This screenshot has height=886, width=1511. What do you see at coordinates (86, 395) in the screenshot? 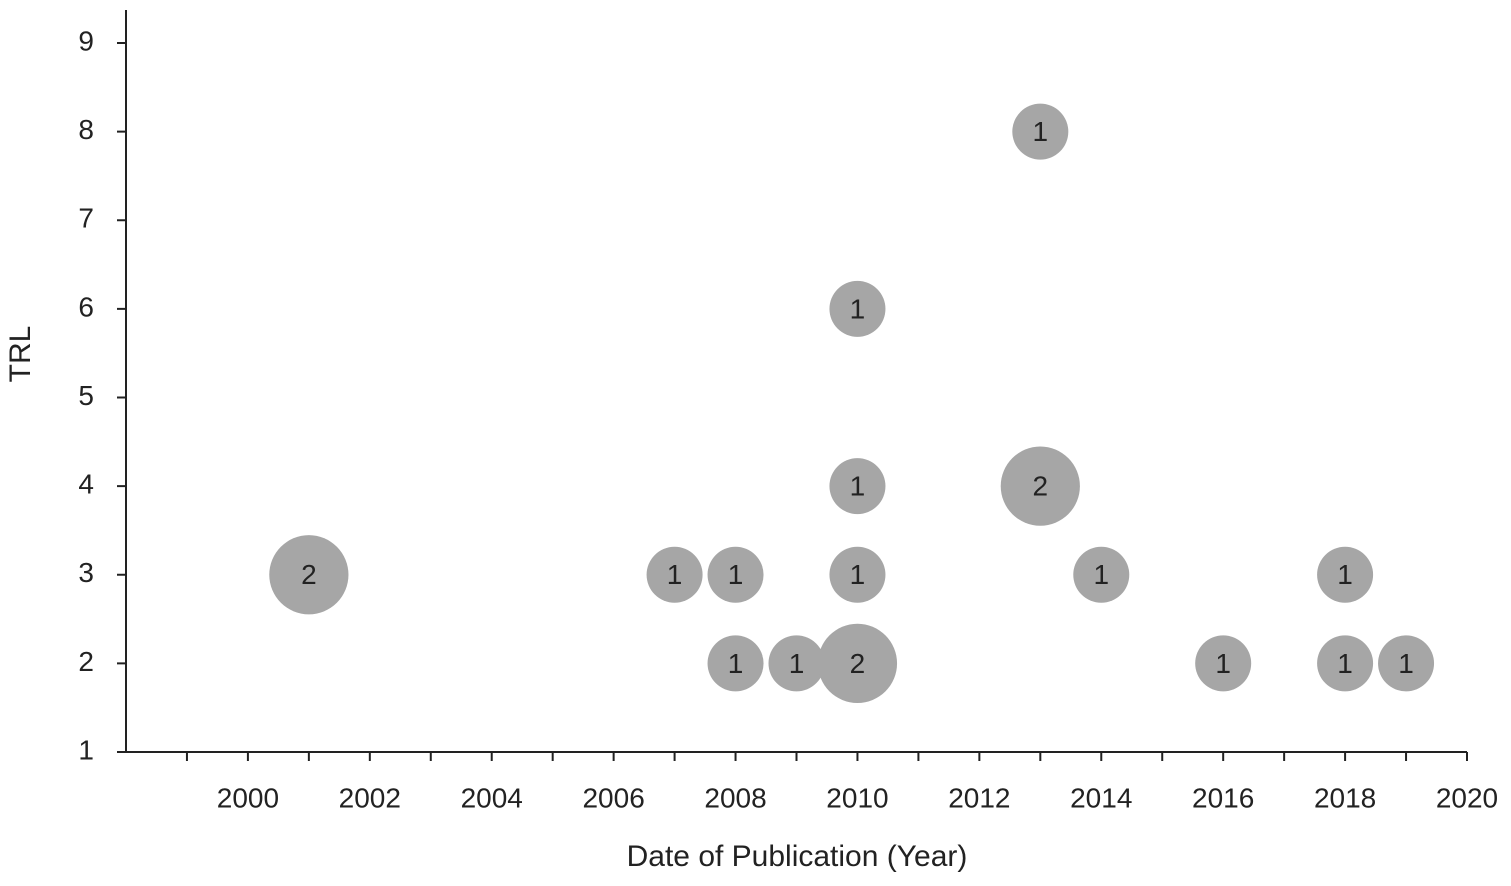
I see `y-tick-label: 5` at bounding box center [86, 395].